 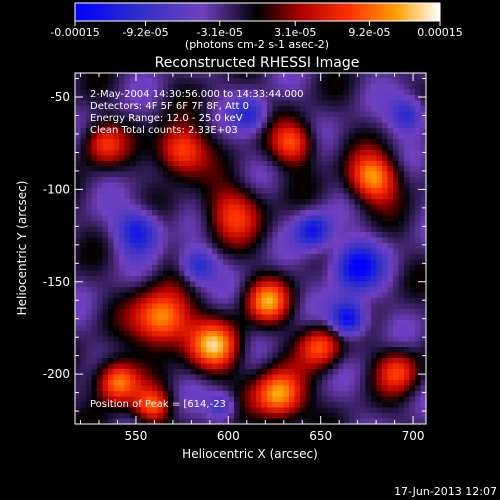 What do you see at coordinates (60, 97) in the screenshot?
I see `y-tick-label: -50` at bounding box center [60, 97].